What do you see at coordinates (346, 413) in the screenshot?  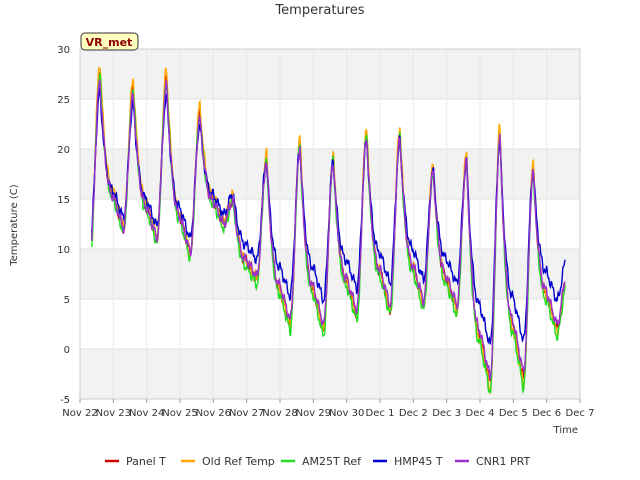 I see `x-tick-label: Nov 30` at bounding box center [346, 413].